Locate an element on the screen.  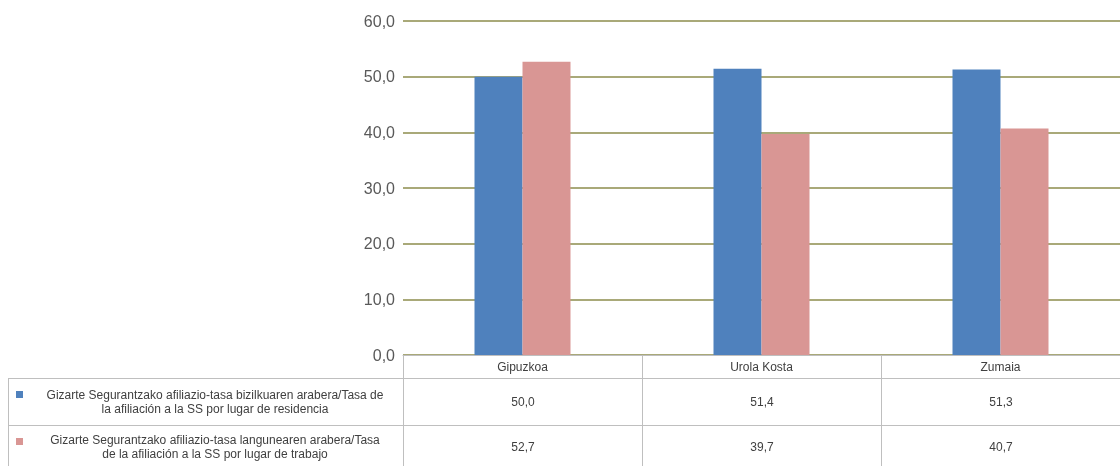
data-label: 40,7 is located at coordinates (1000, 445).